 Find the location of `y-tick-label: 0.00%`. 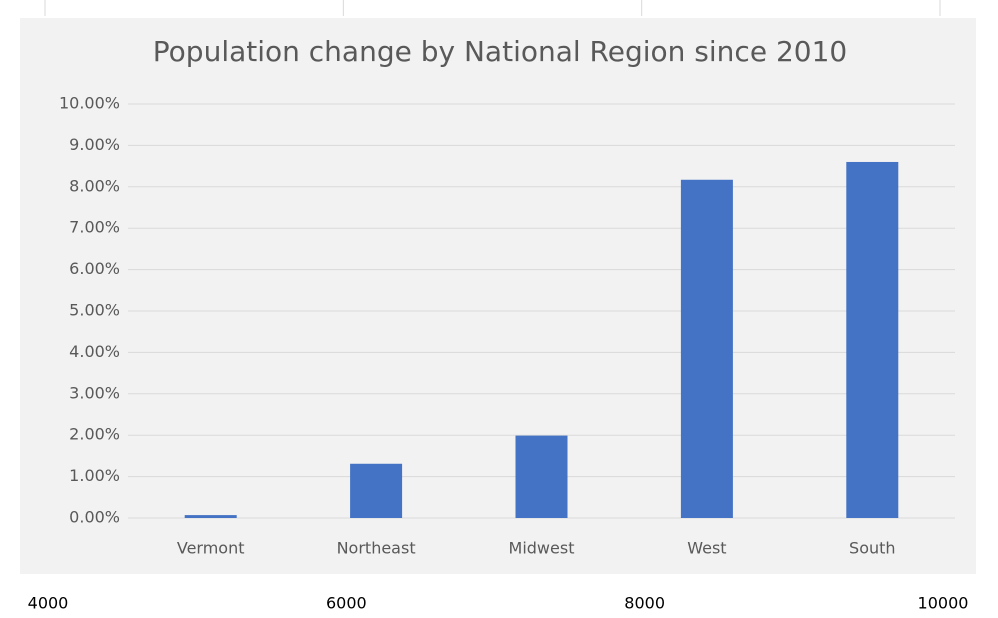

y-tick-label: 0.00% is located at coordinates (94, 517).